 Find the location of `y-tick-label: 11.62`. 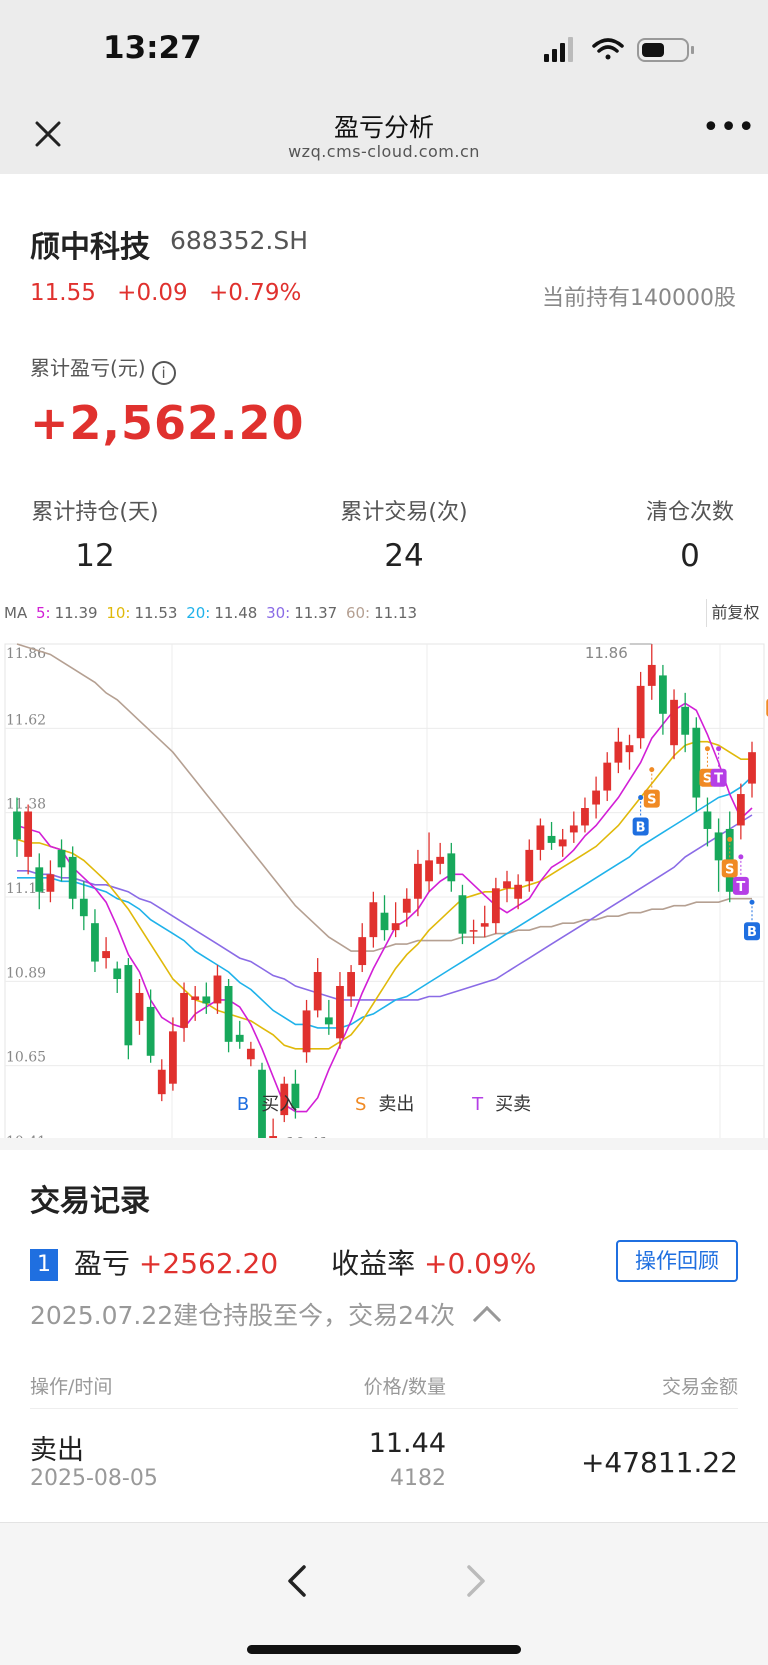

y-tick-label: 11.62 is located at coordinates (26, 720).